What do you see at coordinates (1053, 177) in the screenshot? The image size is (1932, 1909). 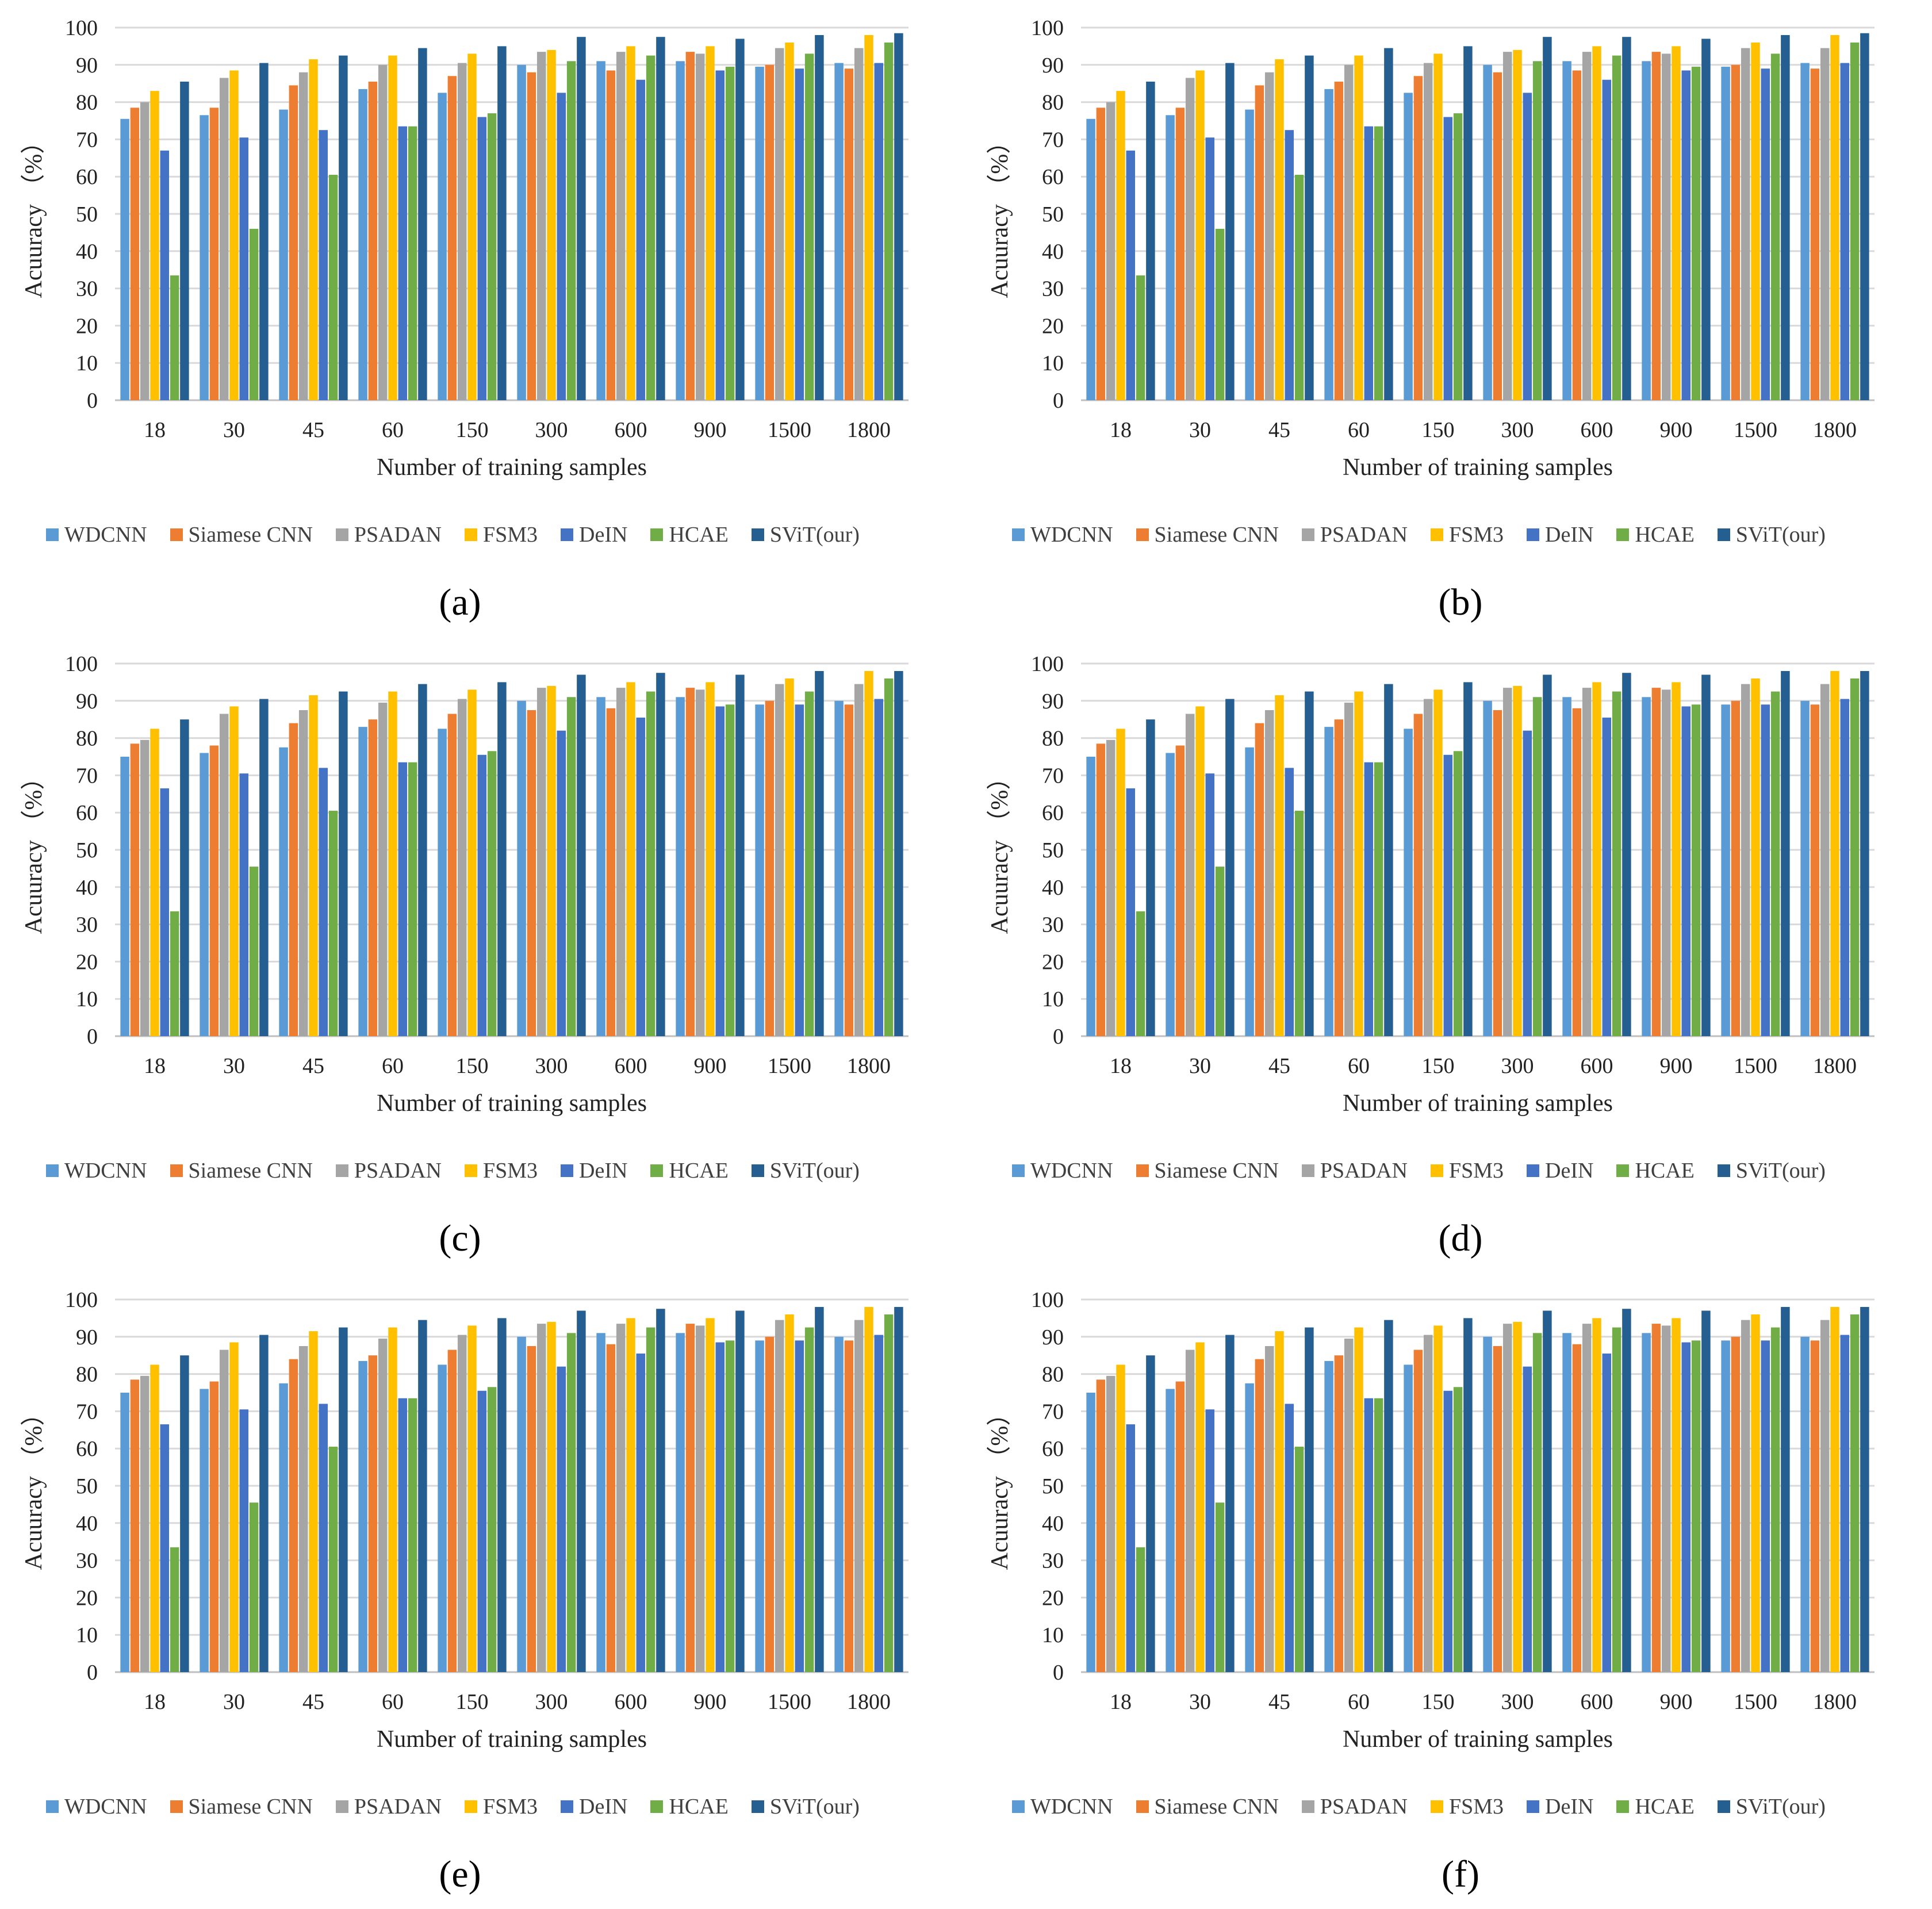 I see `y-tick-label: 60` at bounding box center [1053, 177].